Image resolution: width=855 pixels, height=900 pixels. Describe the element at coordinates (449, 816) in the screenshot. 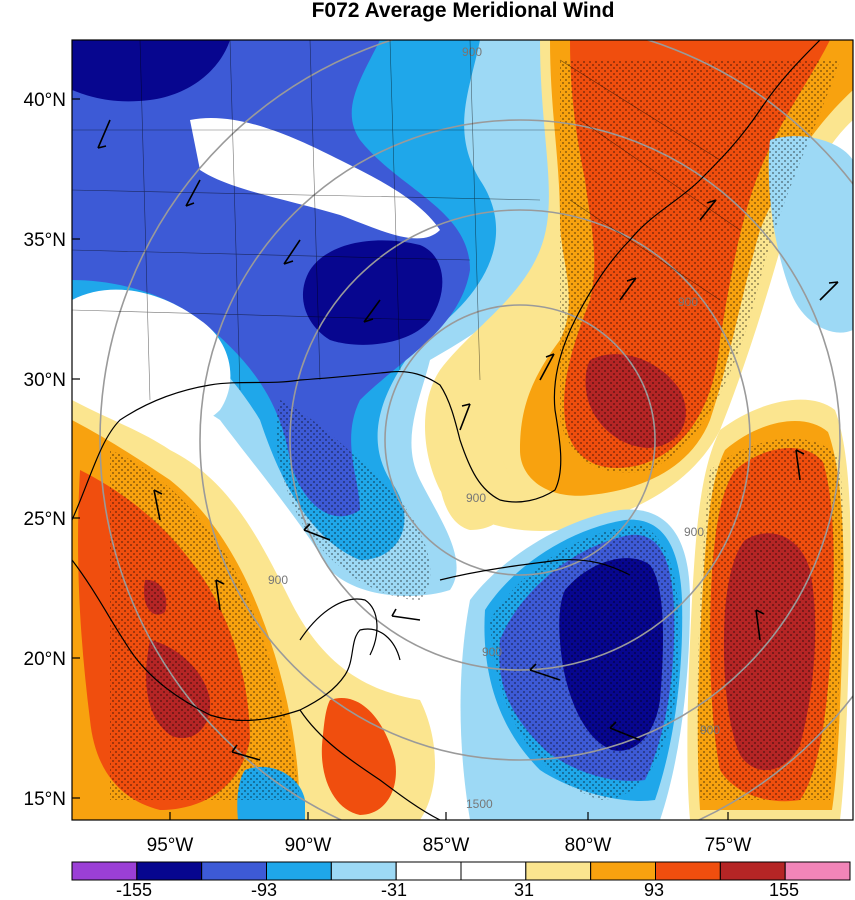

I see `longitude-axis` at that location.